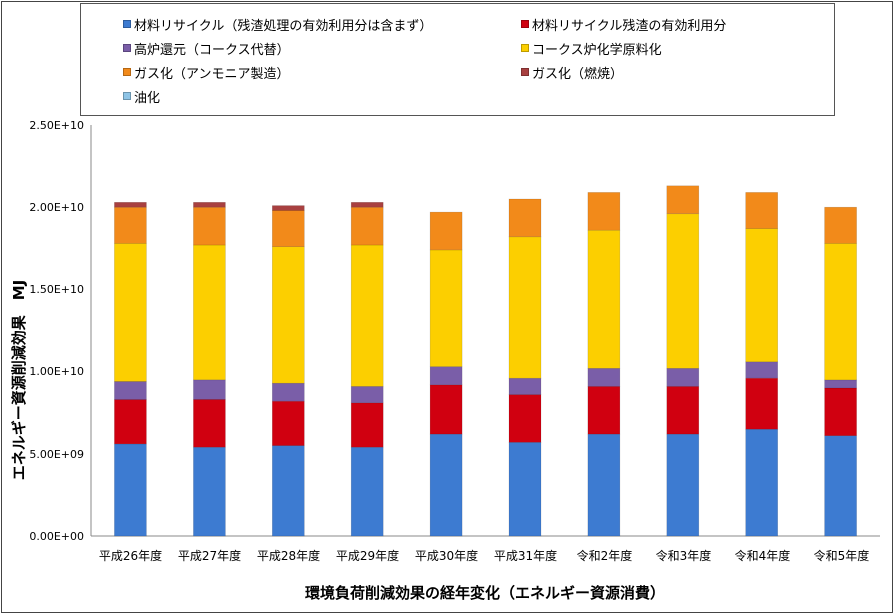  I want to click on legend-item-series-2: 材料リサイクル残渣の有効利用分, so click(624, 24).